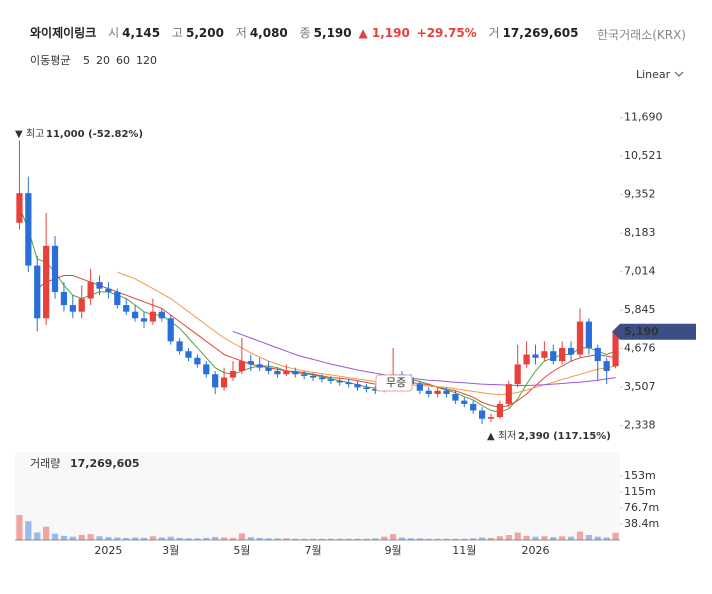 This screenshot has height=594, width=712. What do you see at coordinates (384, 33) in the screenshot?
I see `change: ▲ 1,190` at bounding box center [384, 33].